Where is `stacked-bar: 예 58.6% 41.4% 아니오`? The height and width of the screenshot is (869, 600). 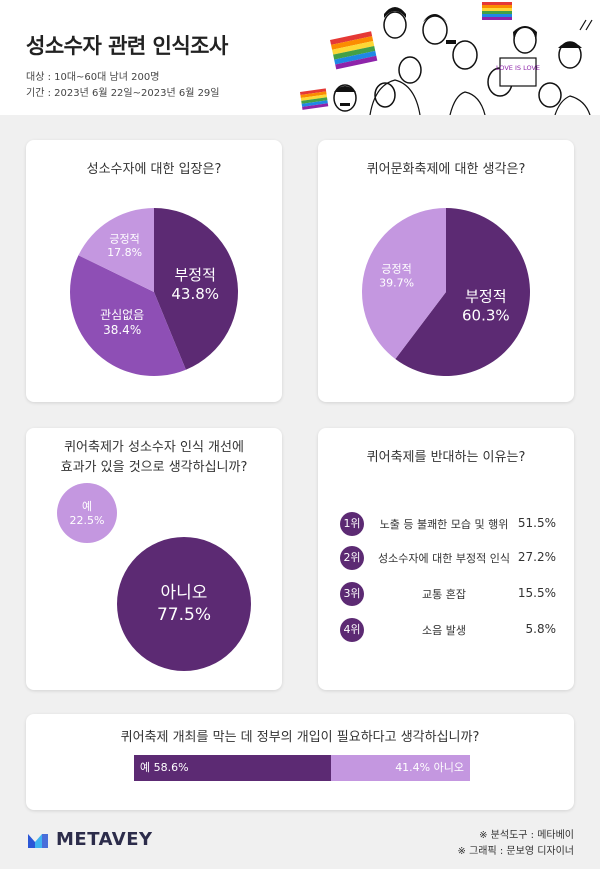 stacked-bar: 예 58.6% 41.4% 아니오 is located at coordinates (302, 768).